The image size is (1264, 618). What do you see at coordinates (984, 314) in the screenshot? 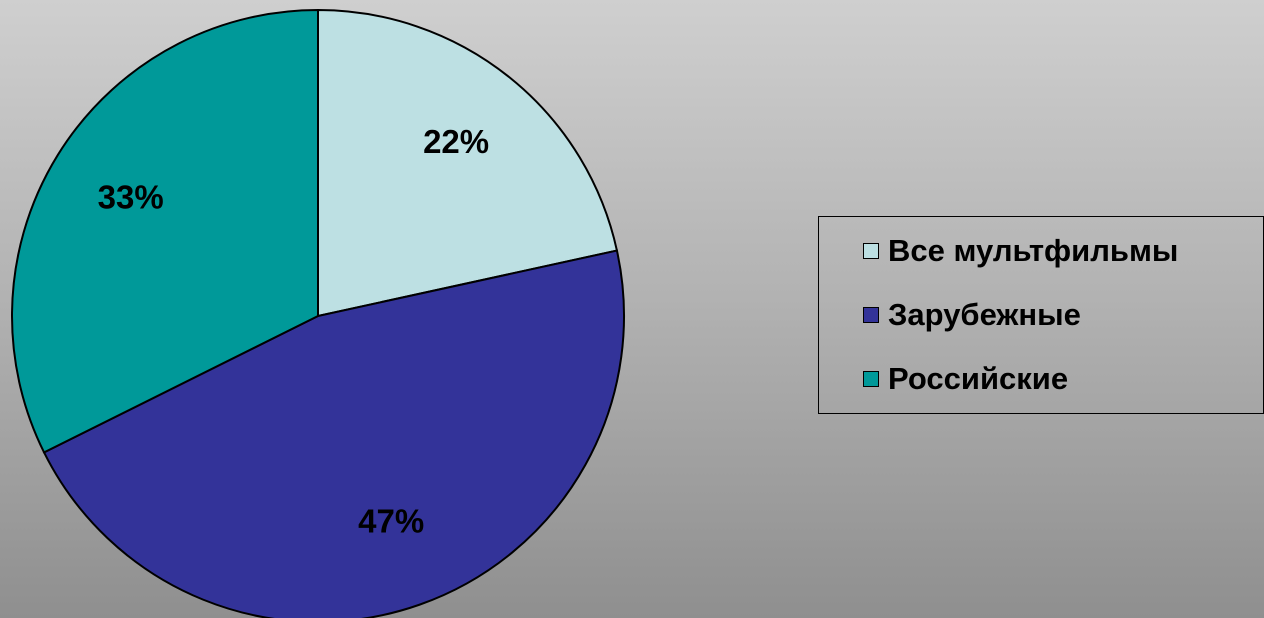
I see `legend-label: Зарубежные` at bounding box center [984, 314].